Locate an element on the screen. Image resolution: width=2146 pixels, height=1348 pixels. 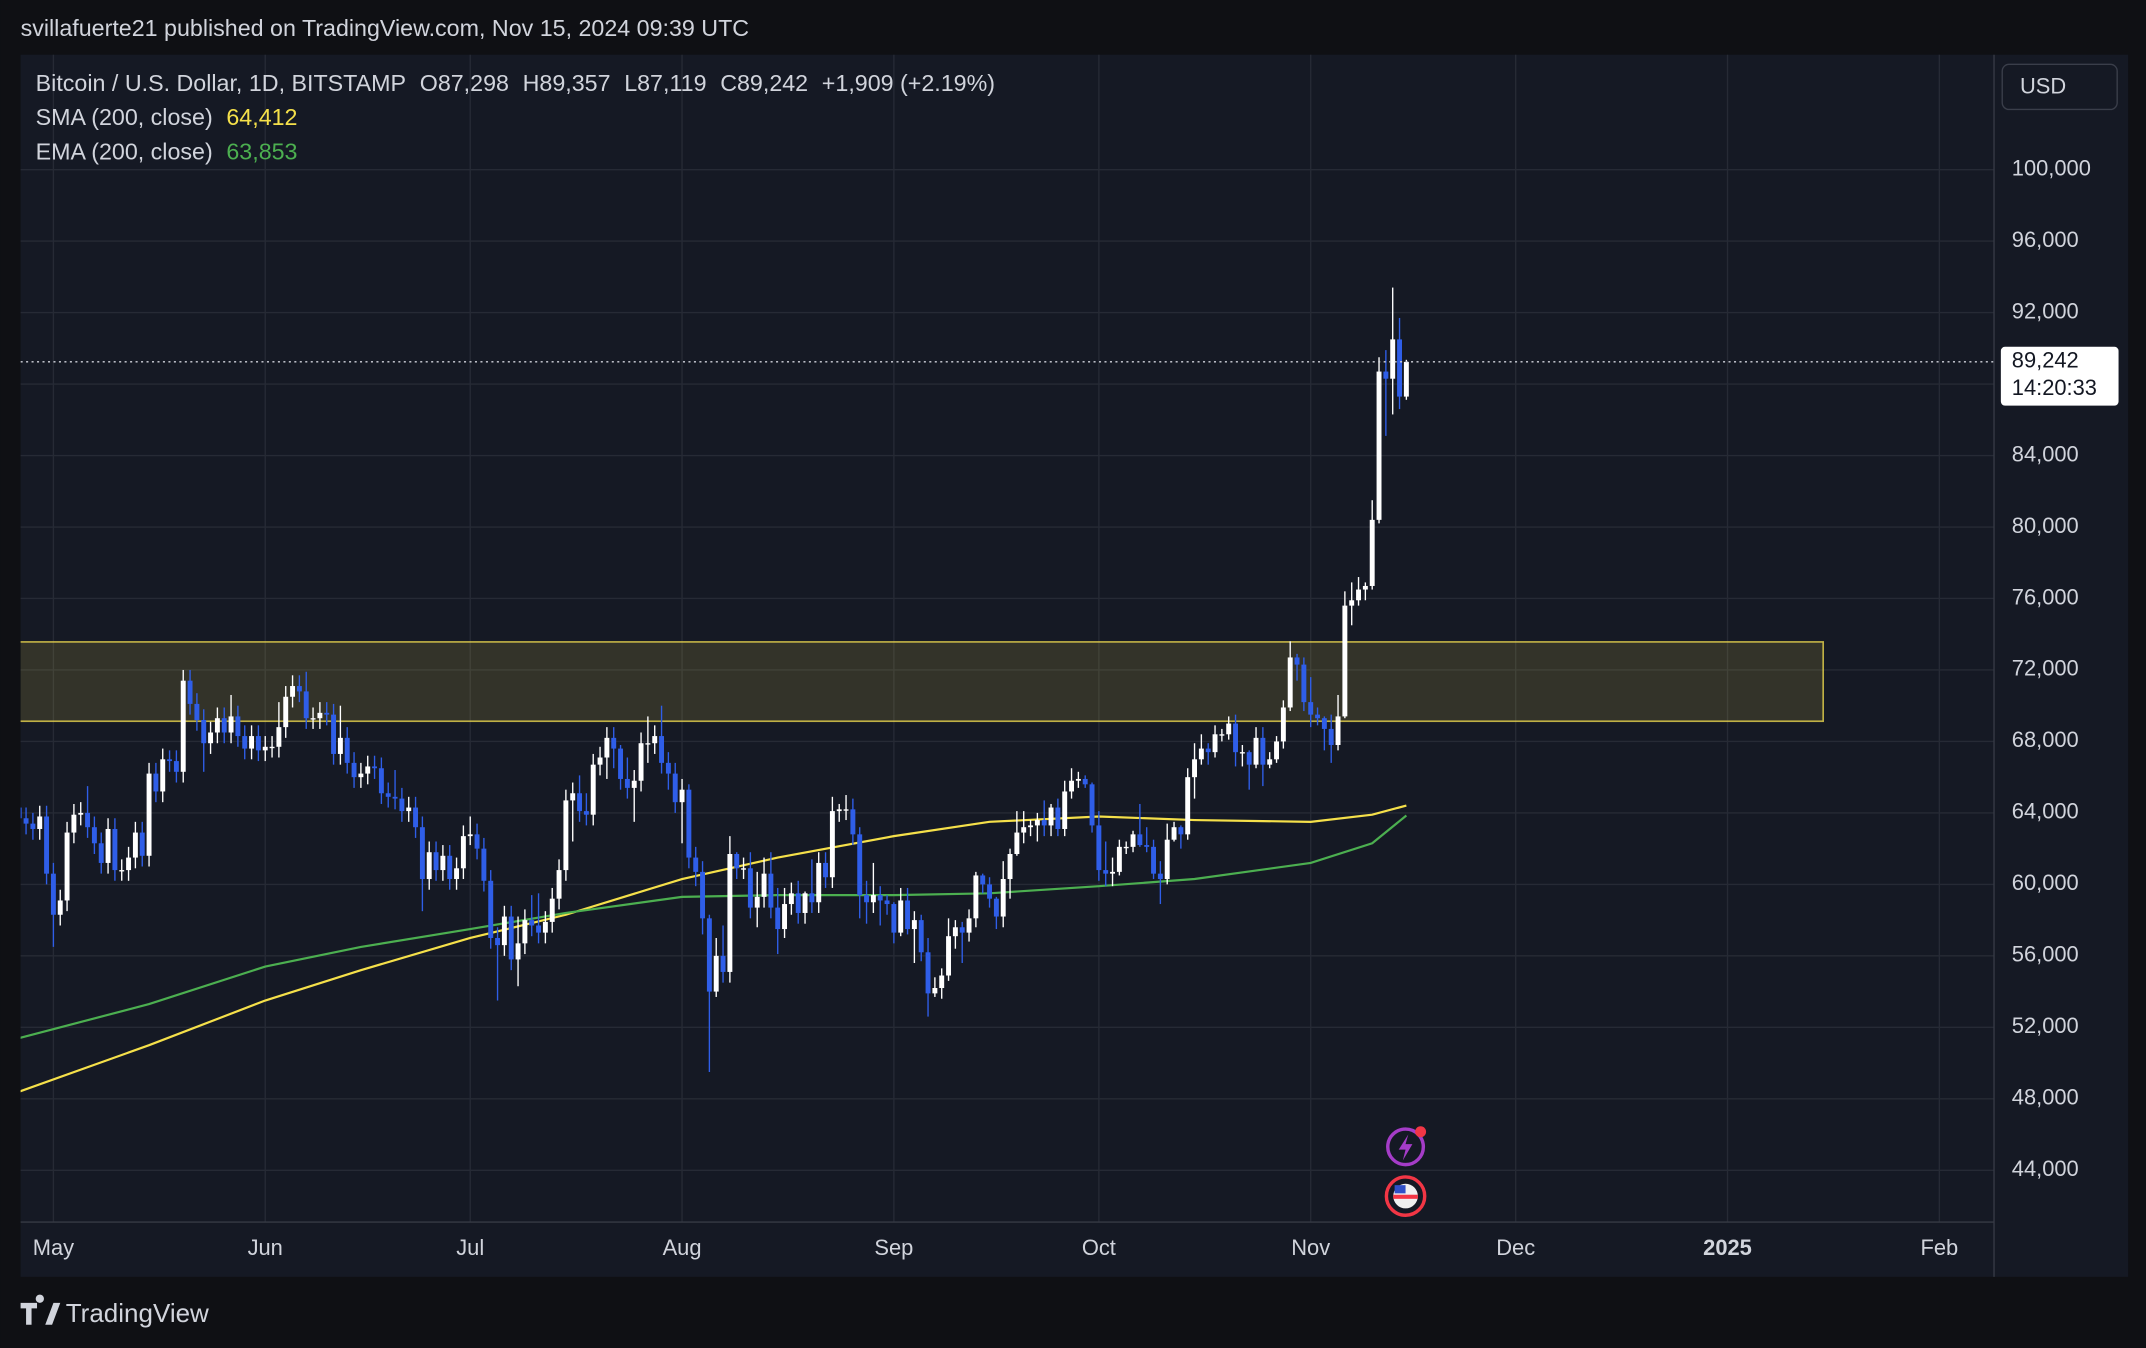
indicator-line is located at coordinates (713, 948).